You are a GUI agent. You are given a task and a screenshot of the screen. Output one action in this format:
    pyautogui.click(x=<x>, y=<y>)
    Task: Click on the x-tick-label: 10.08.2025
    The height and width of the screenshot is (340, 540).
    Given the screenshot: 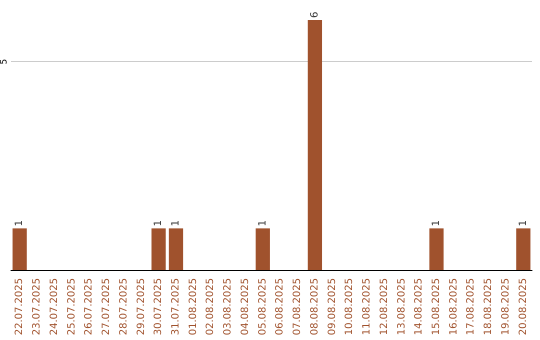 What is the action you would take?
    pyautogui.click(x=350, y=307)
    